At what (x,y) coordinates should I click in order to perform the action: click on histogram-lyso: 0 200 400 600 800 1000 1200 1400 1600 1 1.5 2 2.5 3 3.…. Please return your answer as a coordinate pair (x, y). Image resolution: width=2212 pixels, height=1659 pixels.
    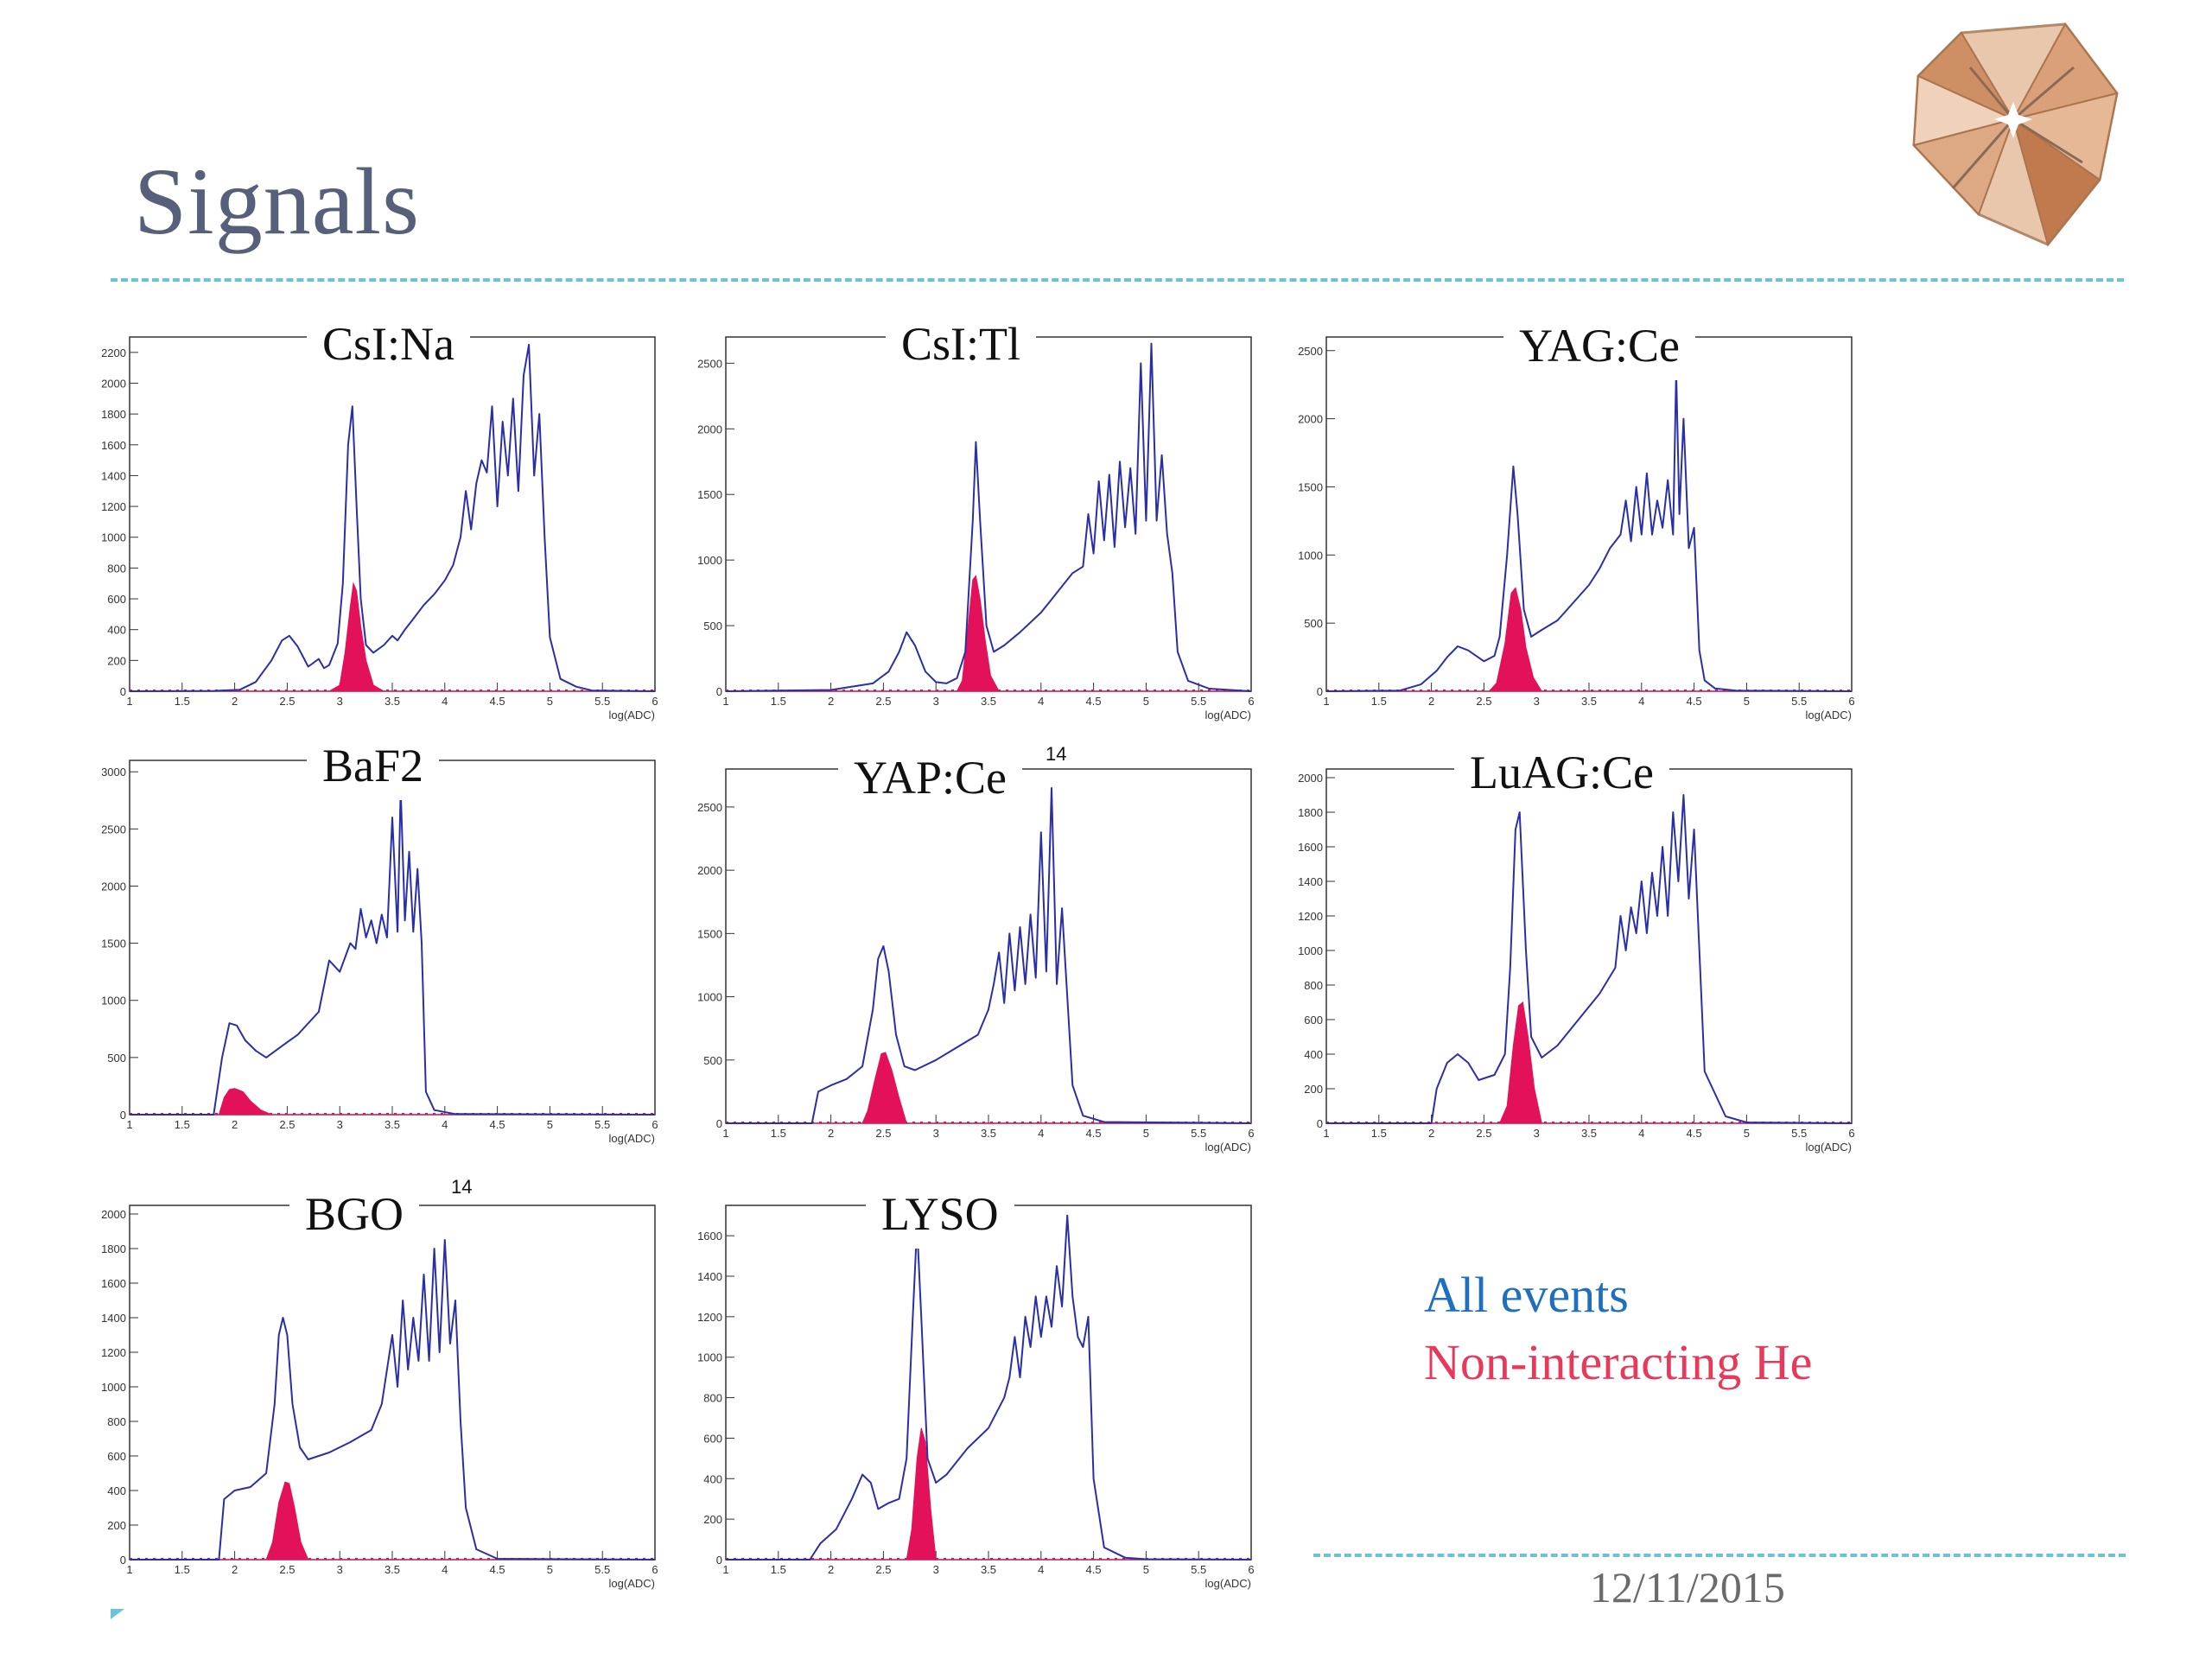
    Looking at the image, I should click on (976, 1397).